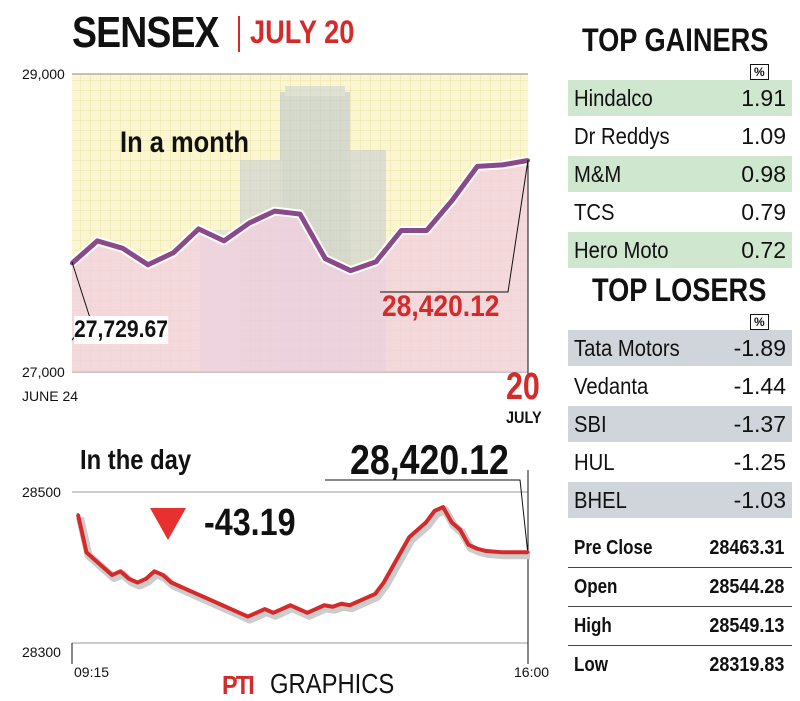  What do you see at coordinates (168, 524) in the screenshot?
I see `down-arrow-icon` at bounding box center [168, 524].